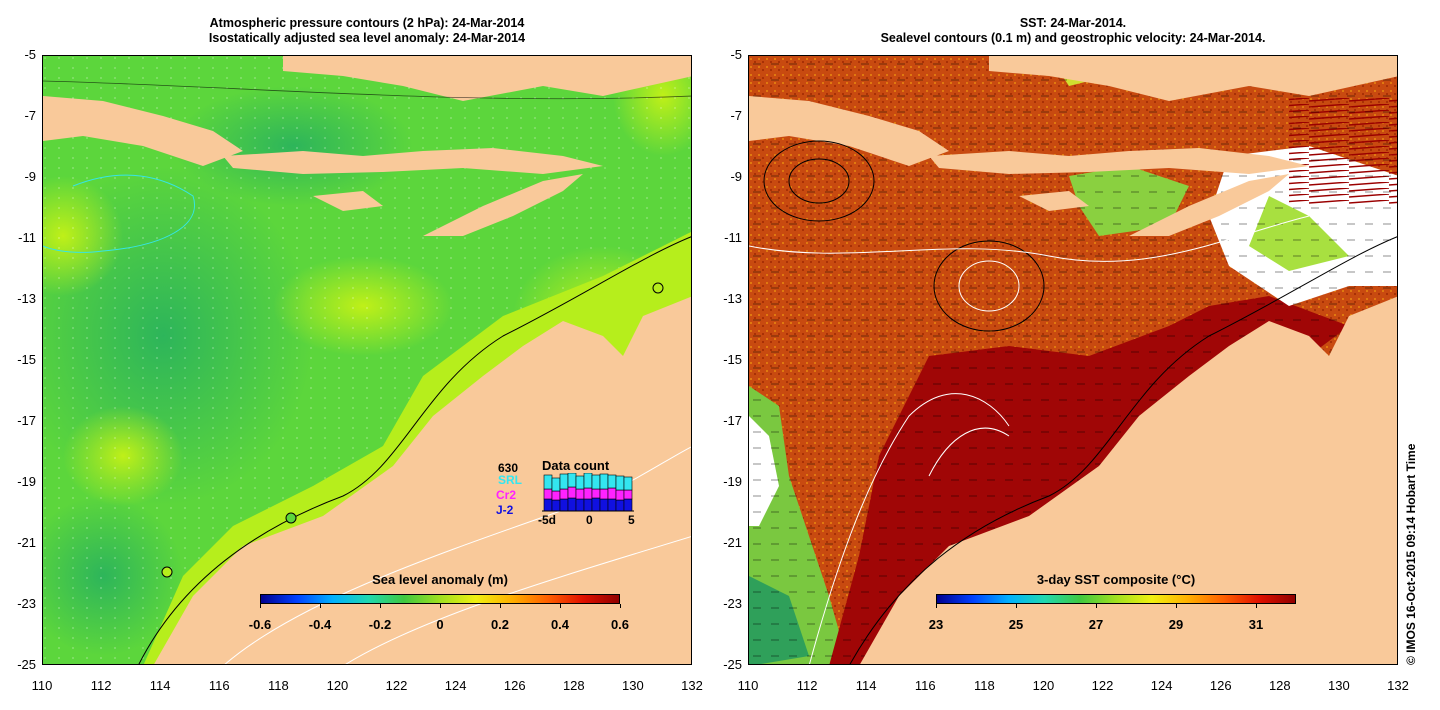 The image size is (1440, 710). Describe the element at coordinates (143, 131) in the screenshot. I see `left-java-land` at that location.